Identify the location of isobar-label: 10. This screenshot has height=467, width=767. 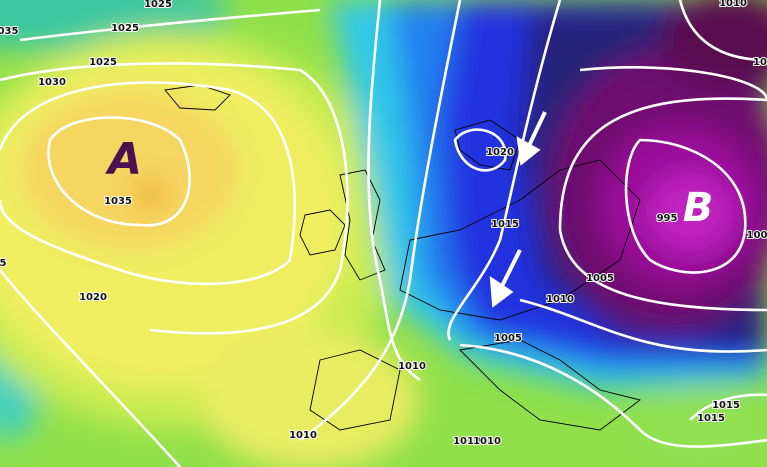
(760, 62).